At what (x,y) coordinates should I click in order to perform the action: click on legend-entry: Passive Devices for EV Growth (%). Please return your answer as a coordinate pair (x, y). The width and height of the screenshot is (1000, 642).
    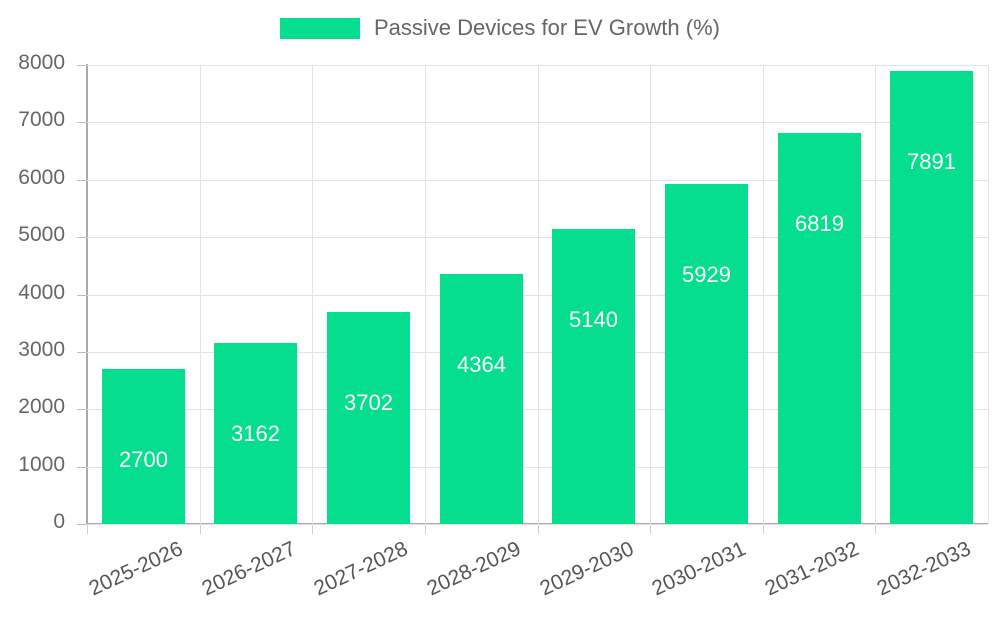
    Looking at the image, I should click on (500, 28).